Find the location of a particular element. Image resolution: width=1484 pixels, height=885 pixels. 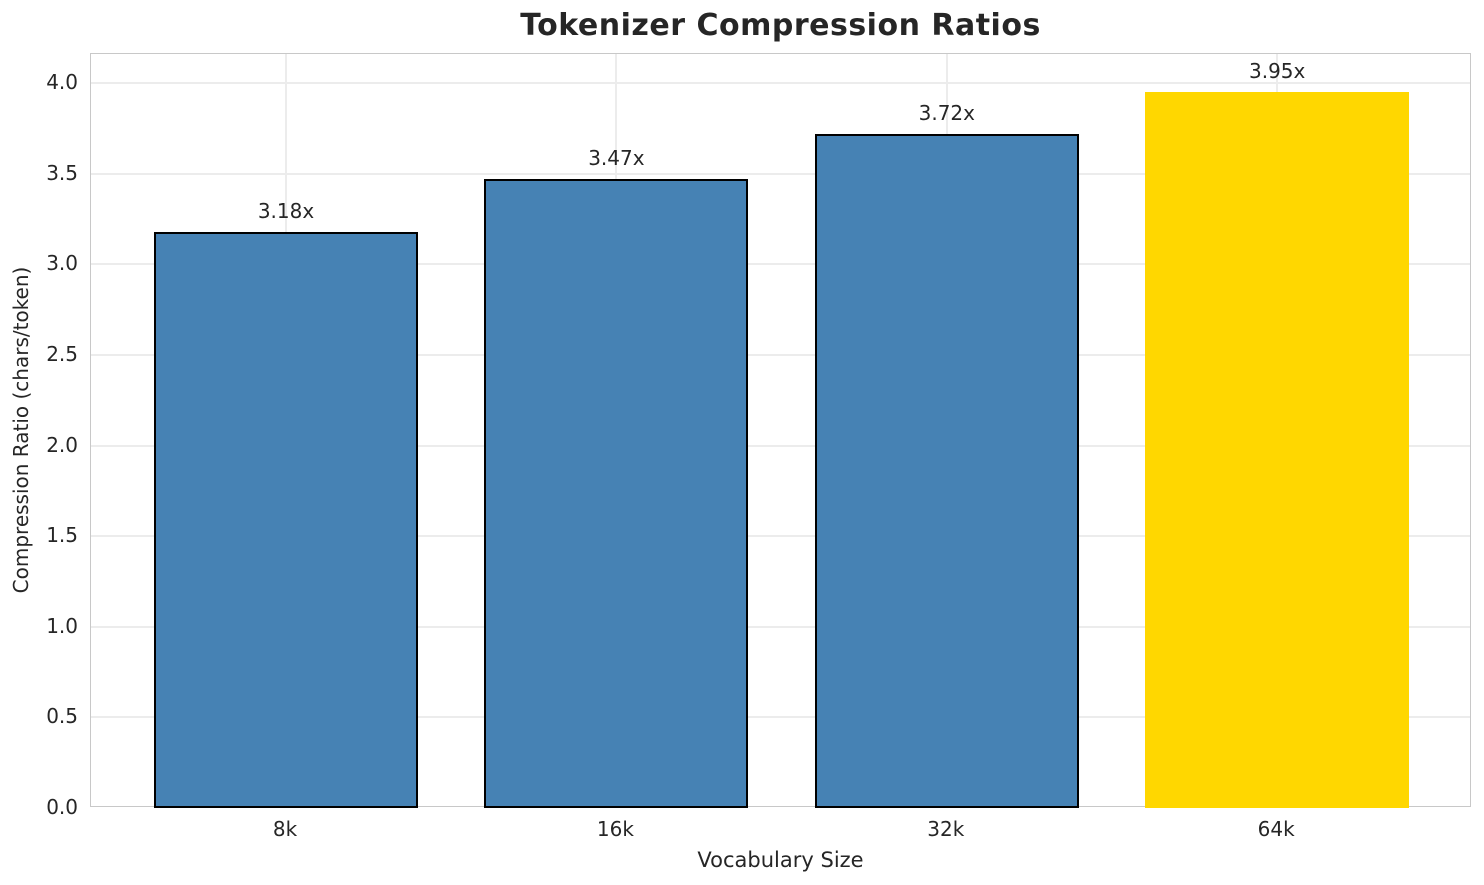

y-tick-label: 0.0 is located at coordinates (62, 807).